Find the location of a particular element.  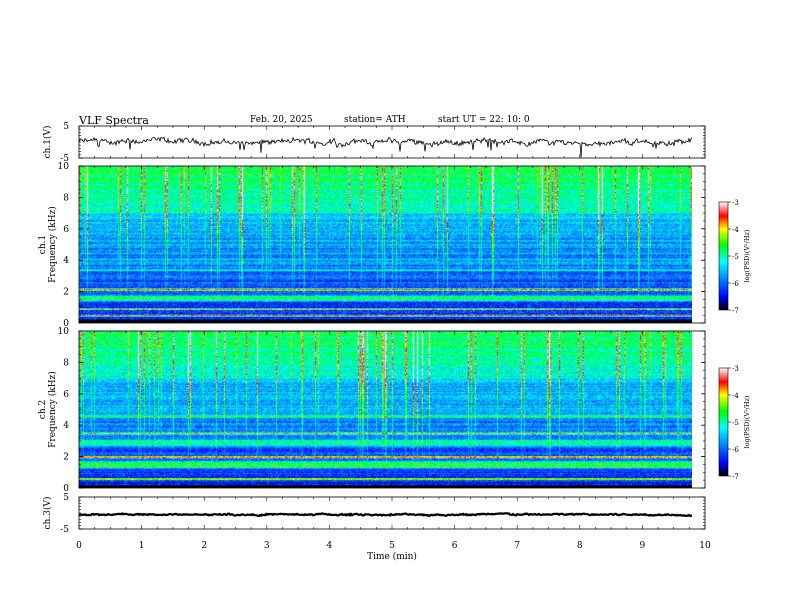

x-tick-label: 6 is located at coordinates (455, 546).